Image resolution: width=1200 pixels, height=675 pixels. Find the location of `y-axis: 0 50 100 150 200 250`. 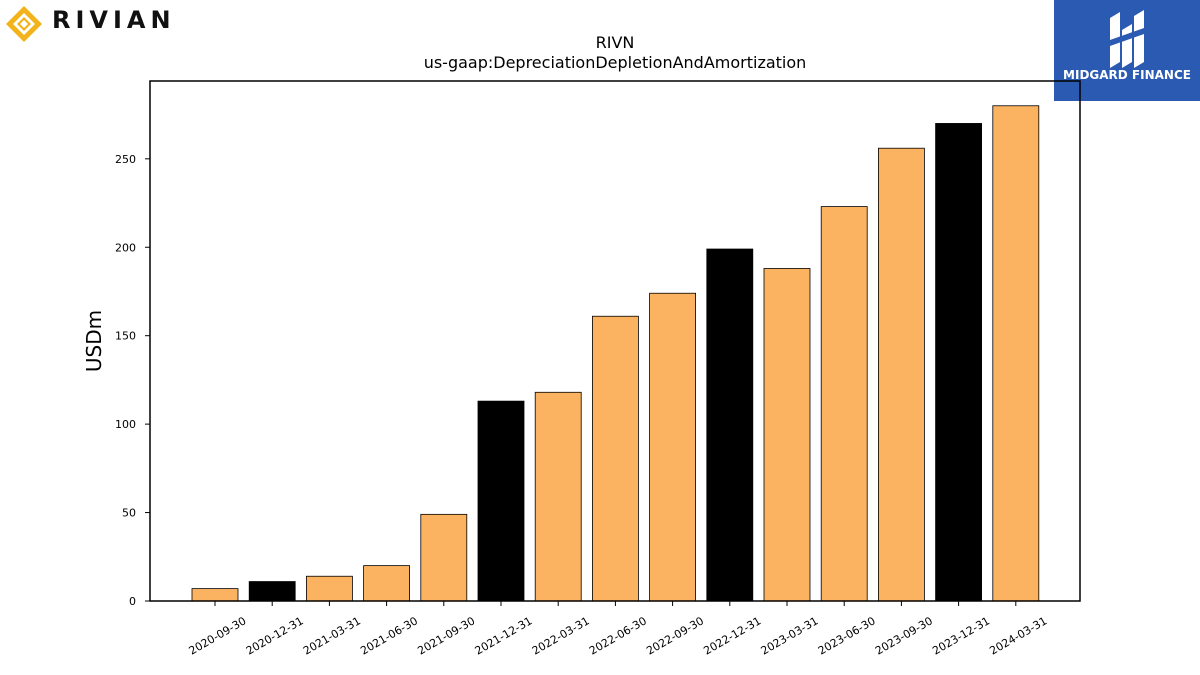

y-axis: 0 50 100 150 200 250 is located at coordinates (132, 380).